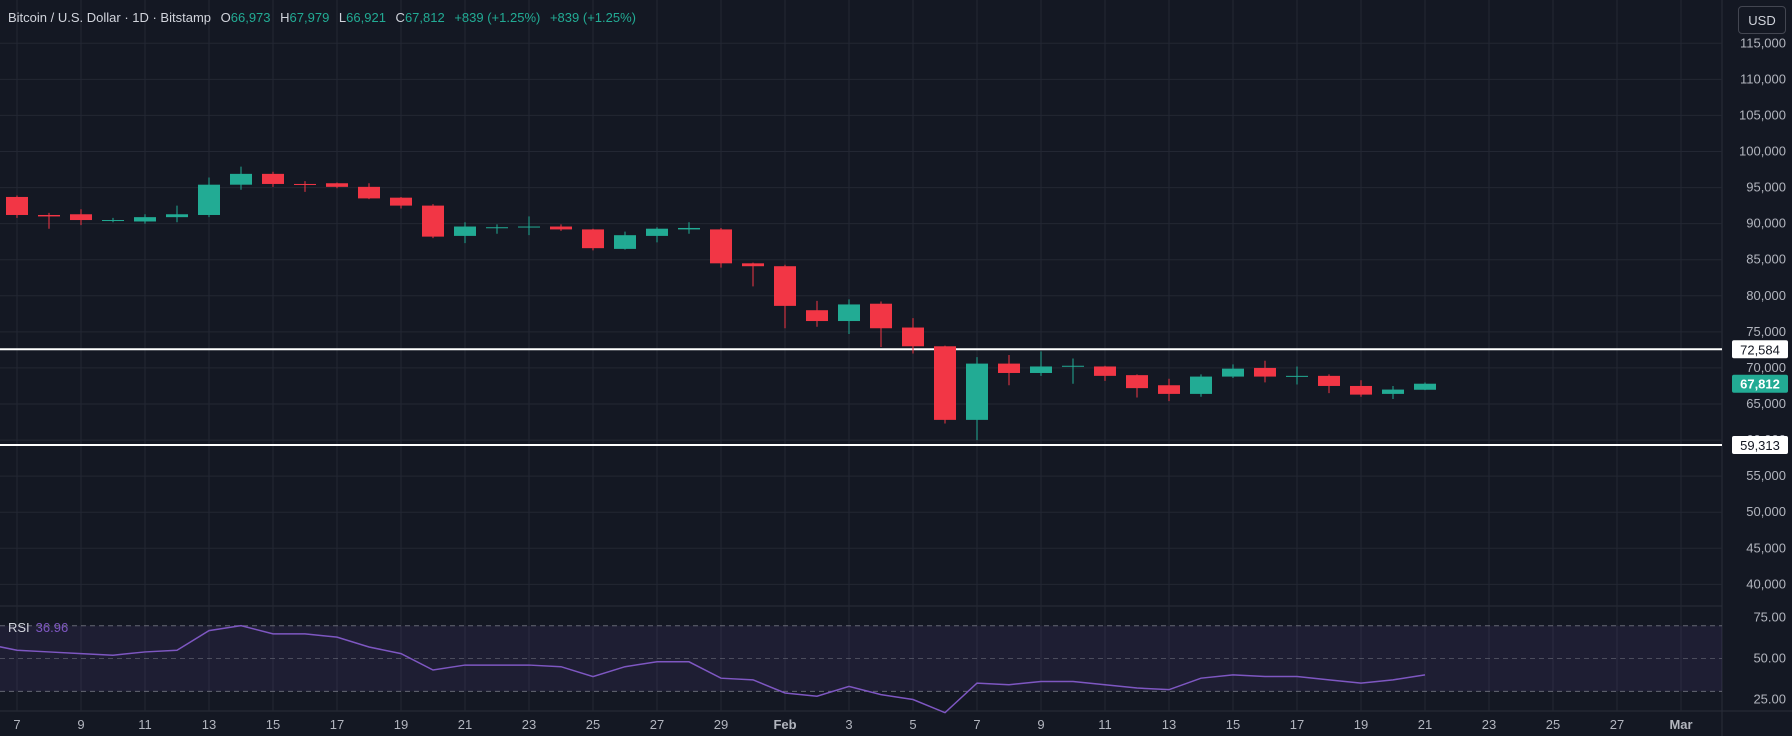 The width and height of the screenshot is (1792, 736). What do you see at coordinates (1766, 547) in the screenshot?
I see `price-tick-label: 45,000` at bounding box center [1766, 547].